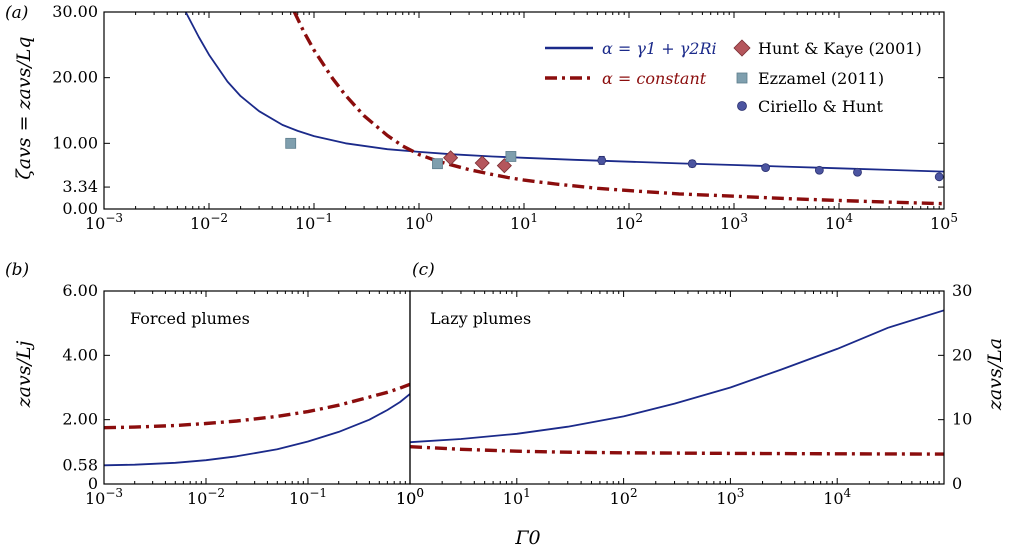 The width and height of the screenshot is (1014, 555). What do you see at coordinates (75, 77) in the screenshot?
I see `y-tick-label: 20.00` at bounding box center [75, 77].